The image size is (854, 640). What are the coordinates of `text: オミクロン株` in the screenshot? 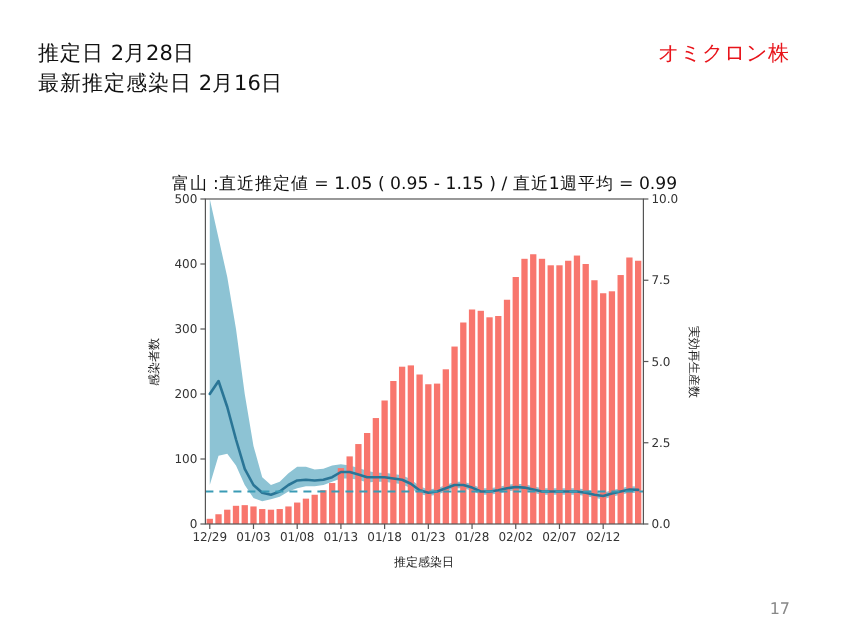 It's located at (724, 53).